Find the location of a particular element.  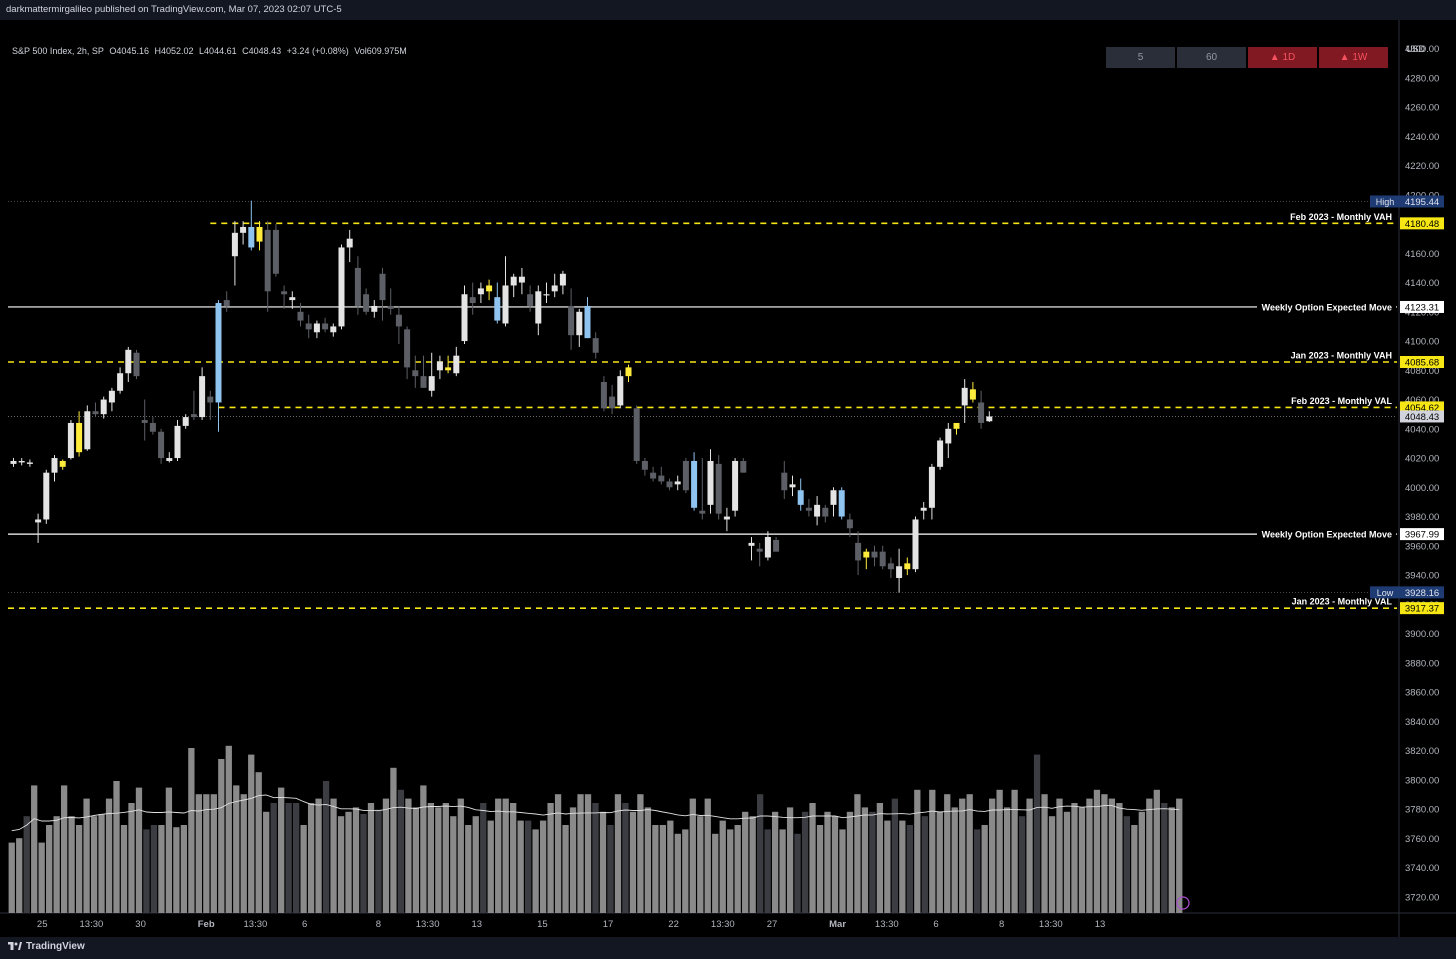

timeframe-5-button: 5 is located at coordinates (1140, 57).